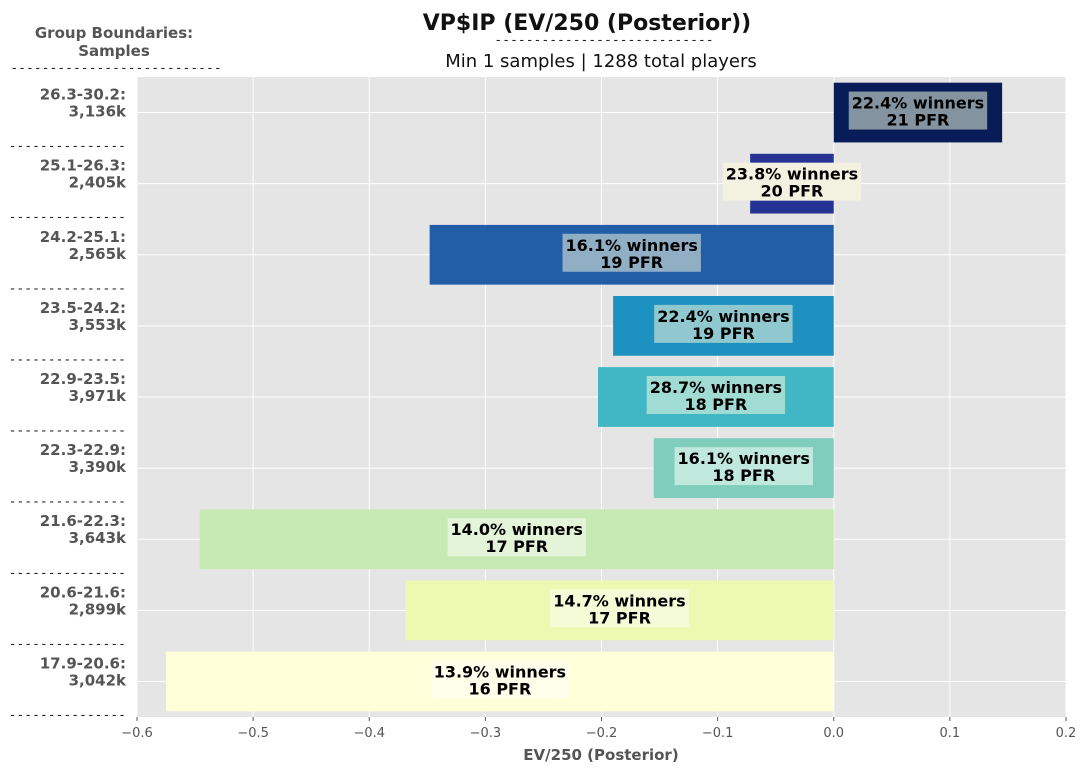  I want to click on bar-winners-label: 14.7% winners, so click(619, 600).